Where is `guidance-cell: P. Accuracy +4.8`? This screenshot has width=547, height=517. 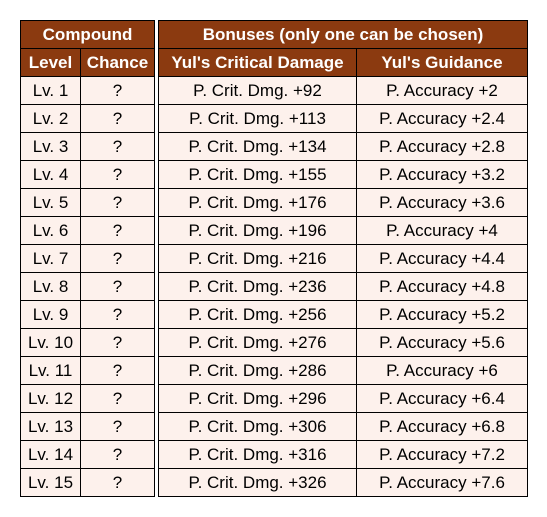
guidance-cell: P. Accuracy +4.8 is located at coordinates (442, 286).